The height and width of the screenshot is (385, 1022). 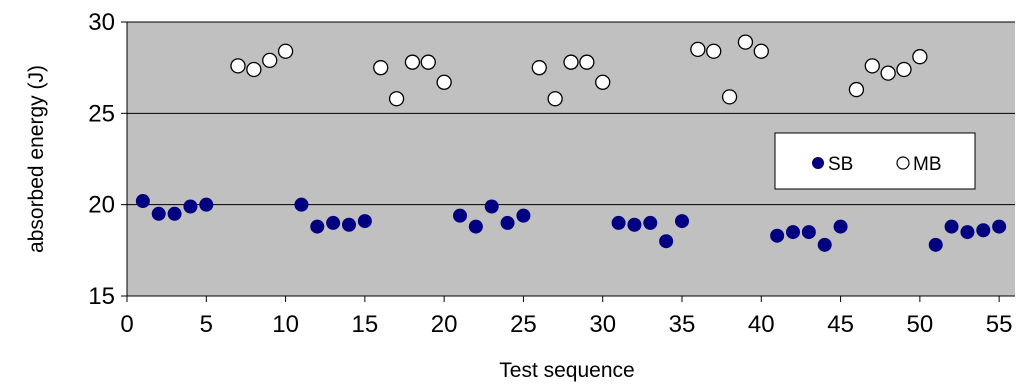 What do you see at coordinates (840, 164) in the screenshot?
I see `legend-label-sb: SB` at bounding box center [840, 164].